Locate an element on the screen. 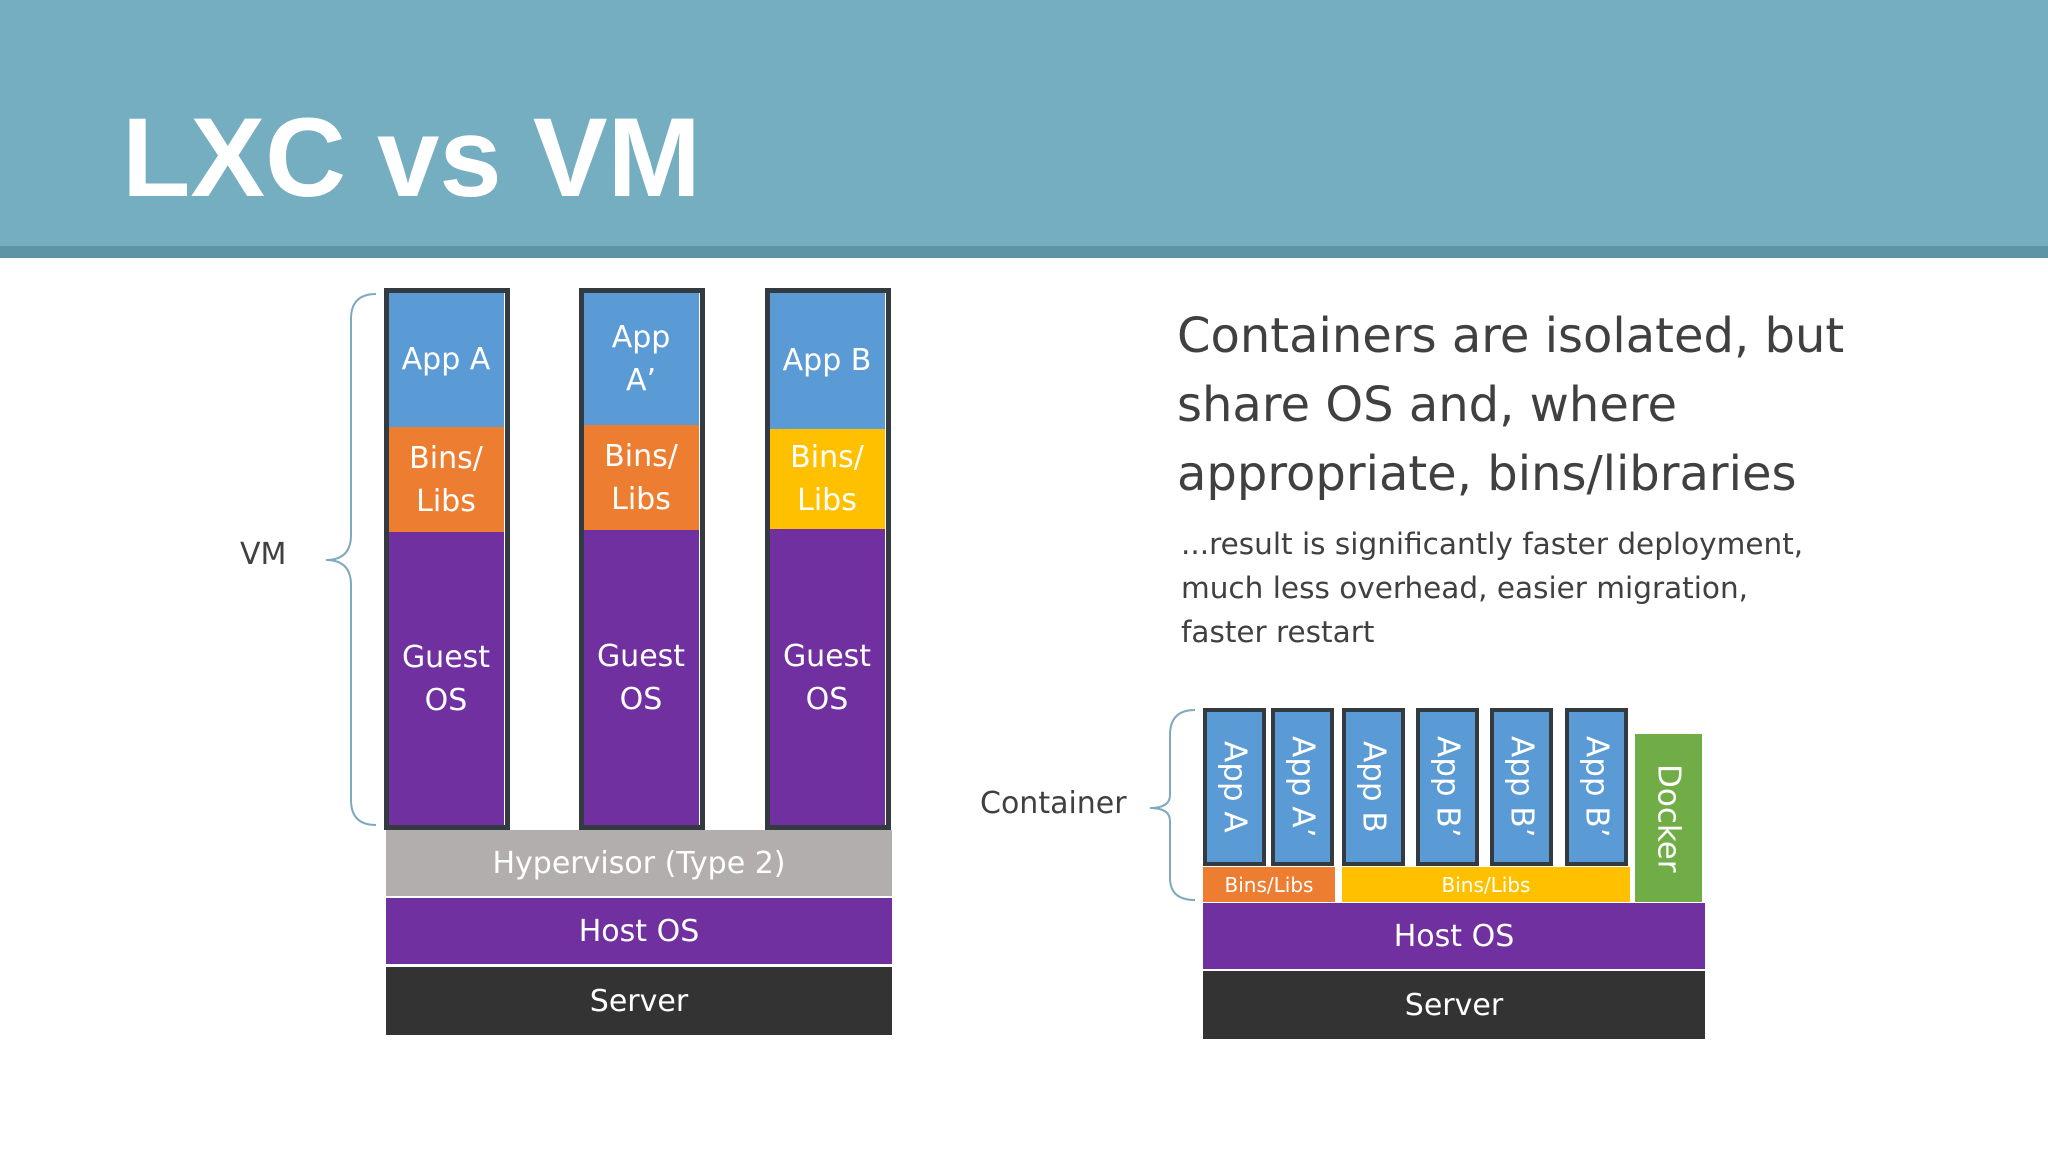 The height and width of the screenshot is (1152, 2048). container-server-layer: Server is located at coordinates (1454, 1005).